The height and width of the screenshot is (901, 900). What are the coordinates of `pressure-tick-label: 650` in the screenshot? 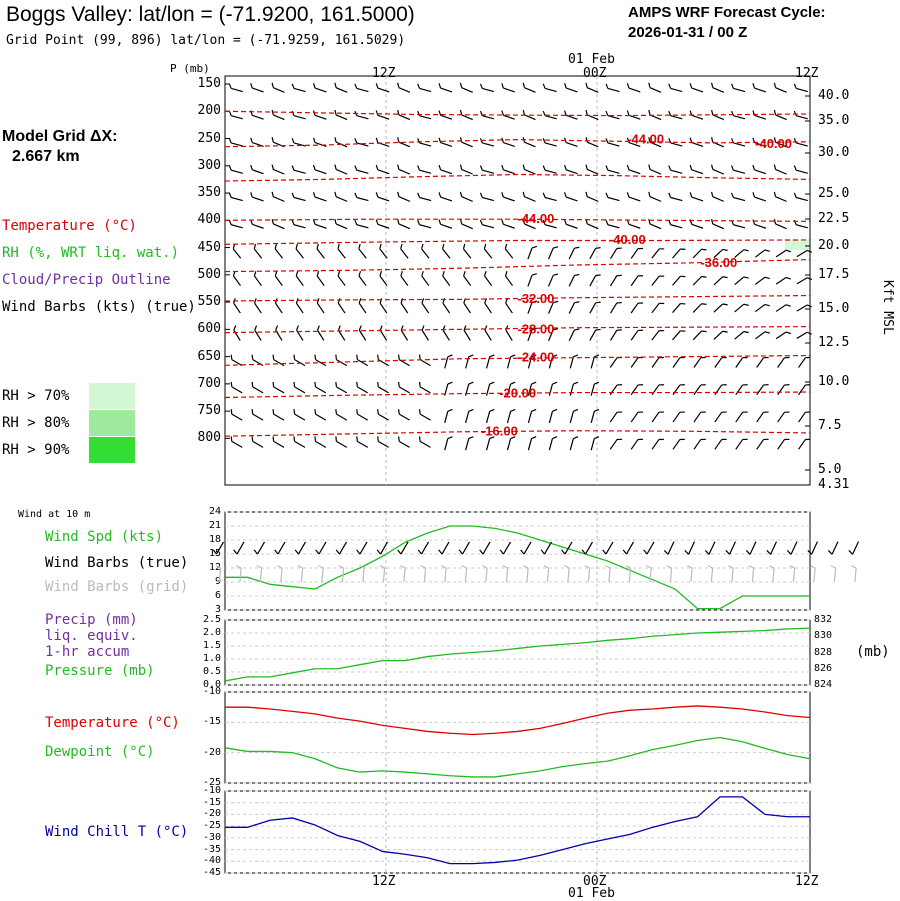 It's located at (209, 356).